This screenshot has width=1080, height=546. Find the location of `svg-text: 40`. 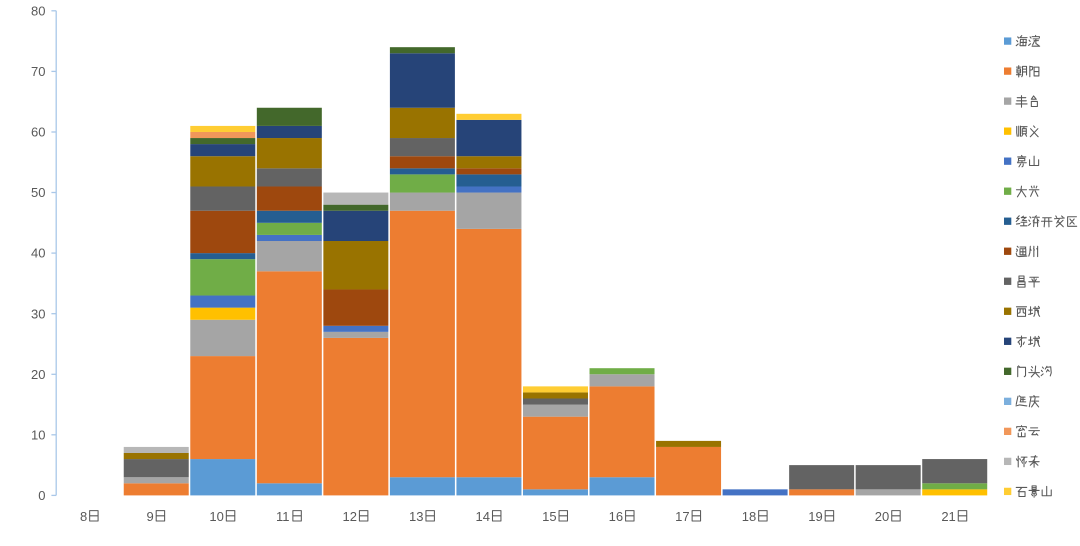

svg-text: 40 is located at coordinates (38, 253).